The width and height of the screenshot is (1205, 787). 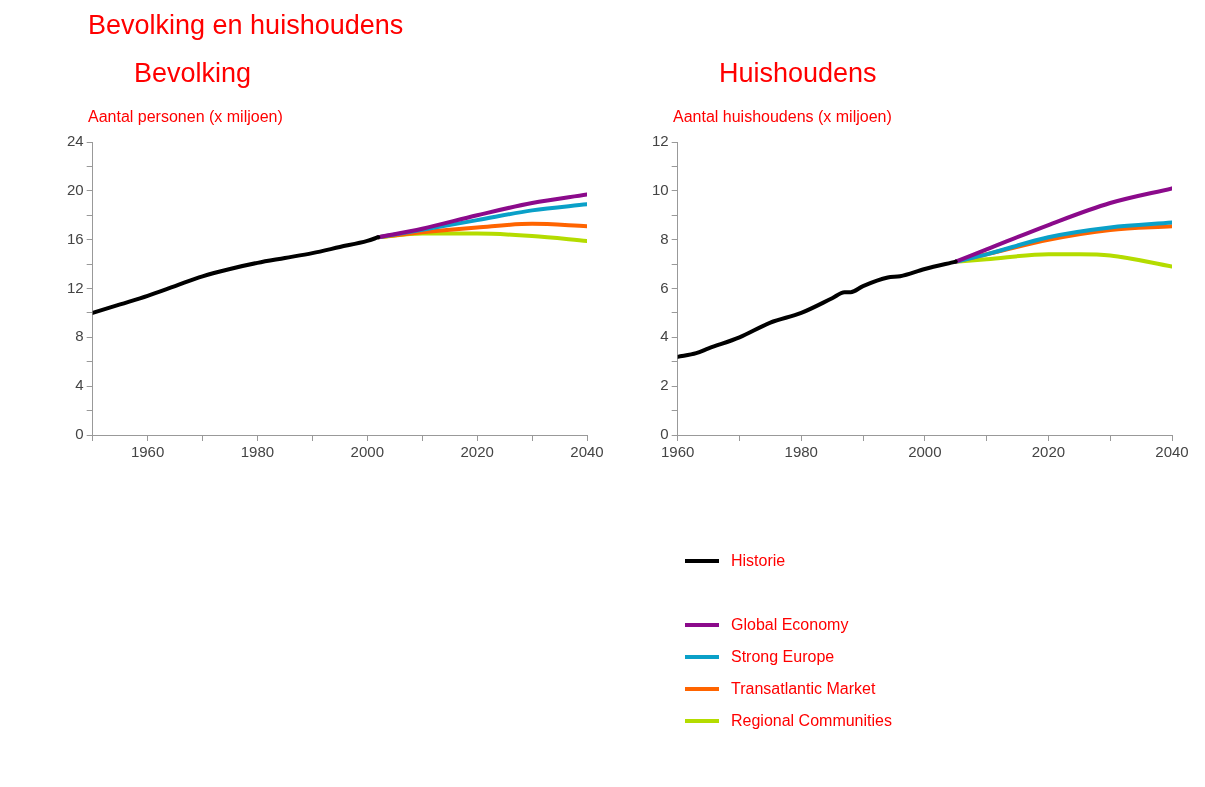 I want to click on y-tick-label: 24, so click(x=75, y=141).